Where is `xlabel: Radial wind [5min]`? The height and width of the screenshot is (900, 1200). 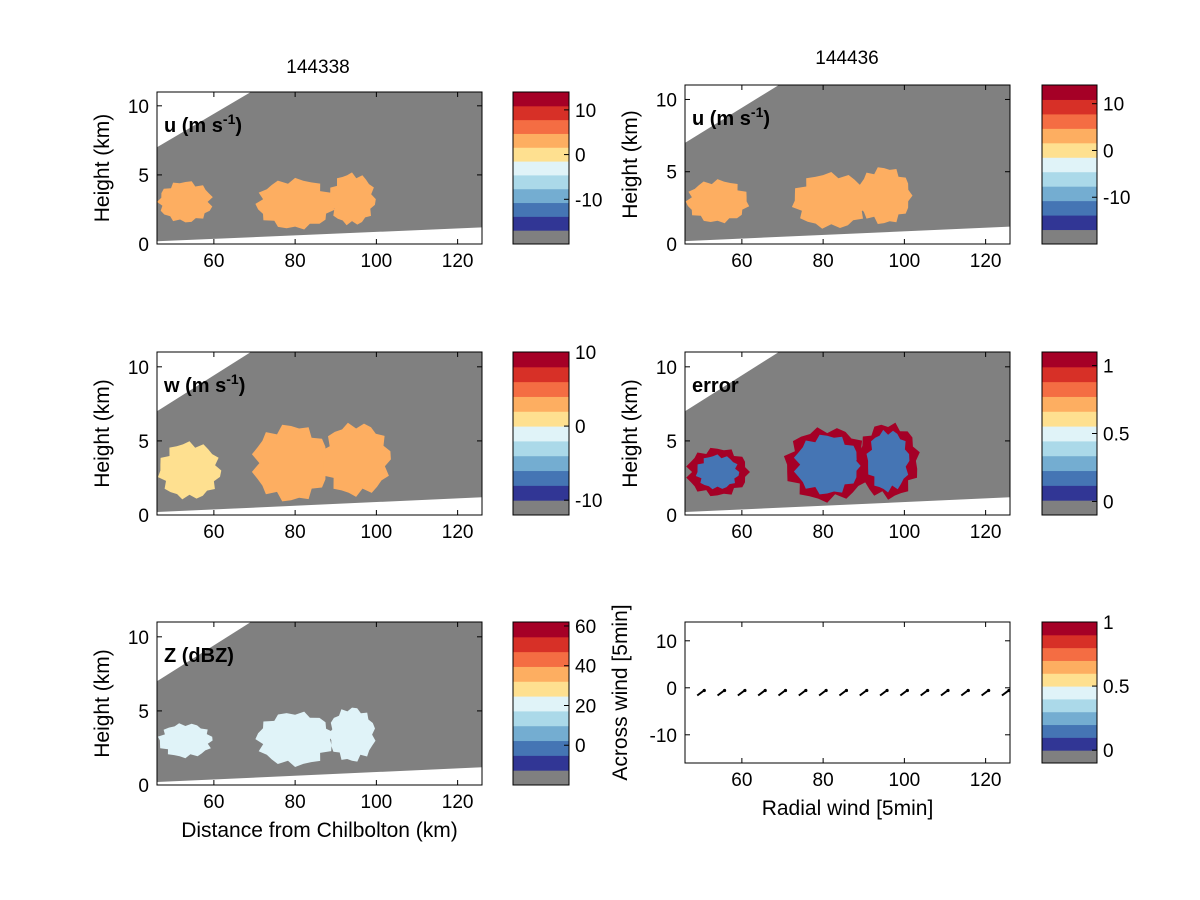 xlabel: Radial wind [5min] is located at coordinates (848, 808).